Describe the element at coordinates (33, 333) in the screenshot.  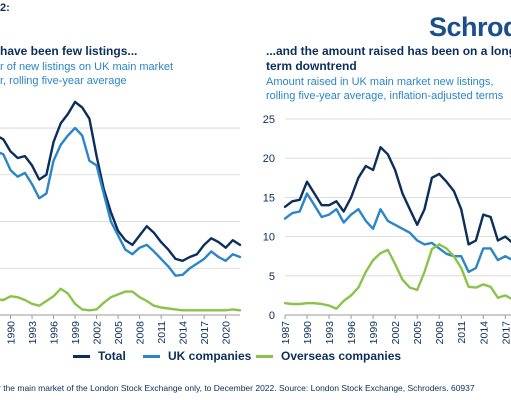
I see `left-chart-x-tick-label-1993: 1993` at that location.